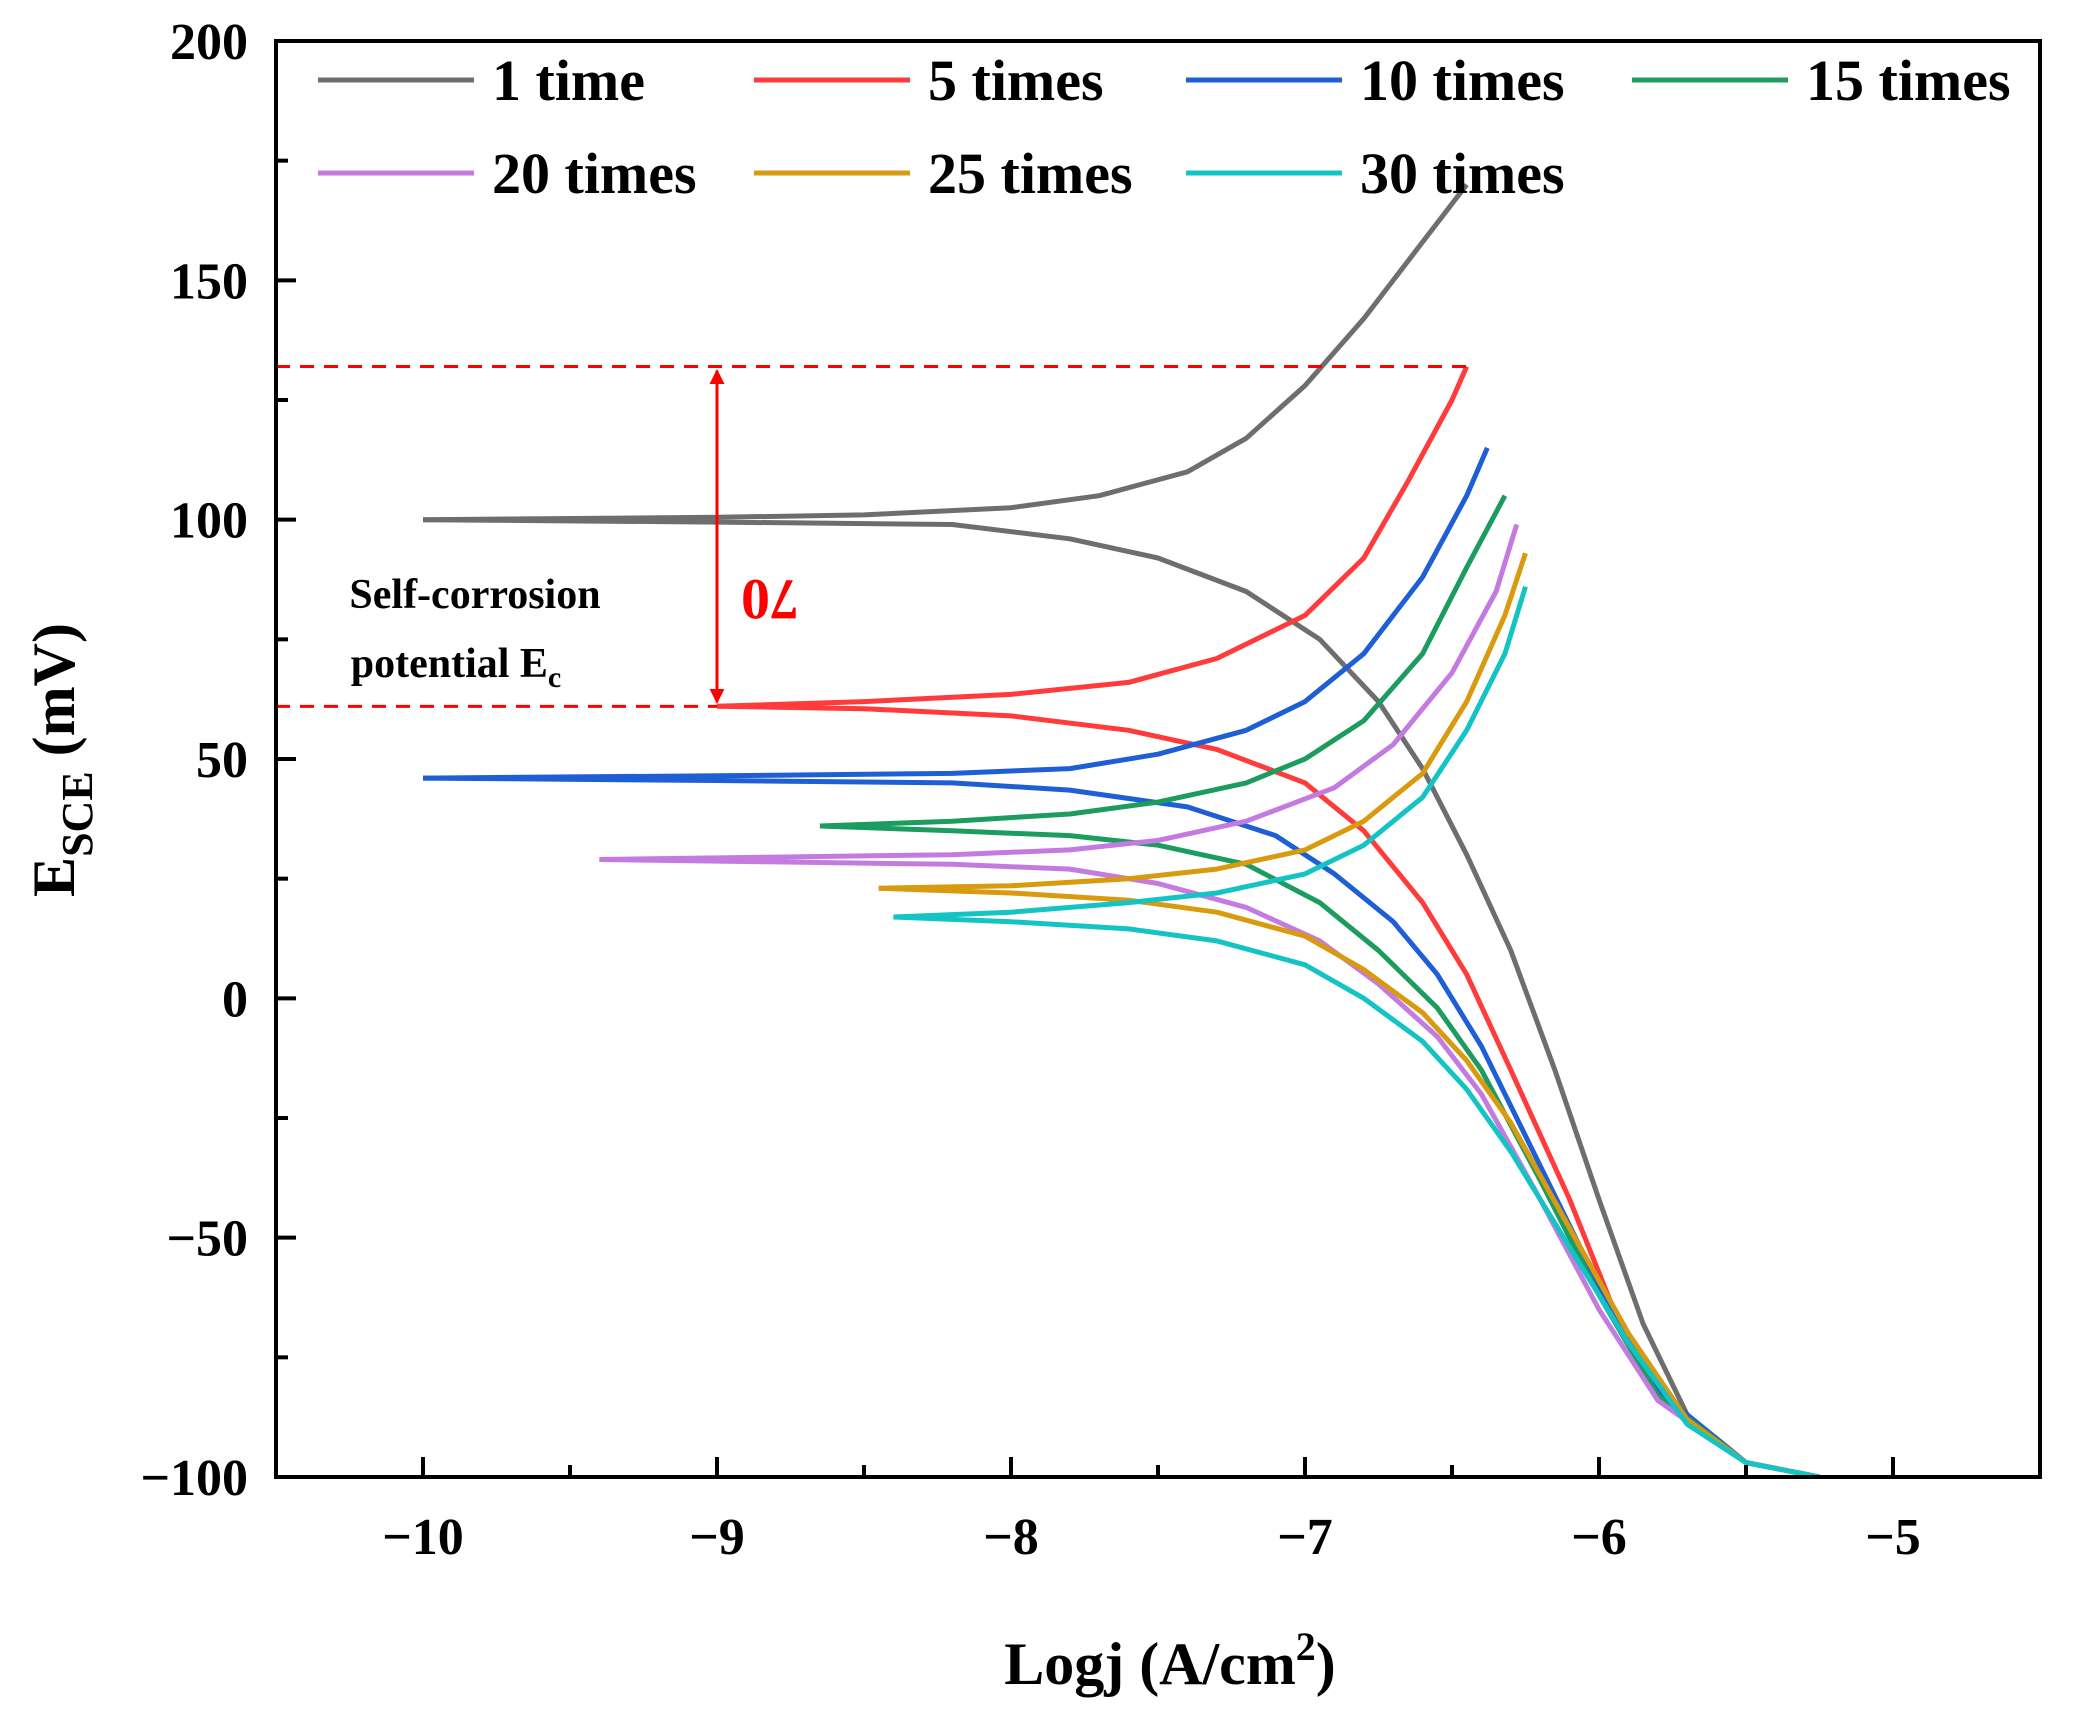  What do you see at coordinates (474, 595) in the screenshot?
I see `ec-label-line1: Self-corrosion` at bounding box center [474, 595].